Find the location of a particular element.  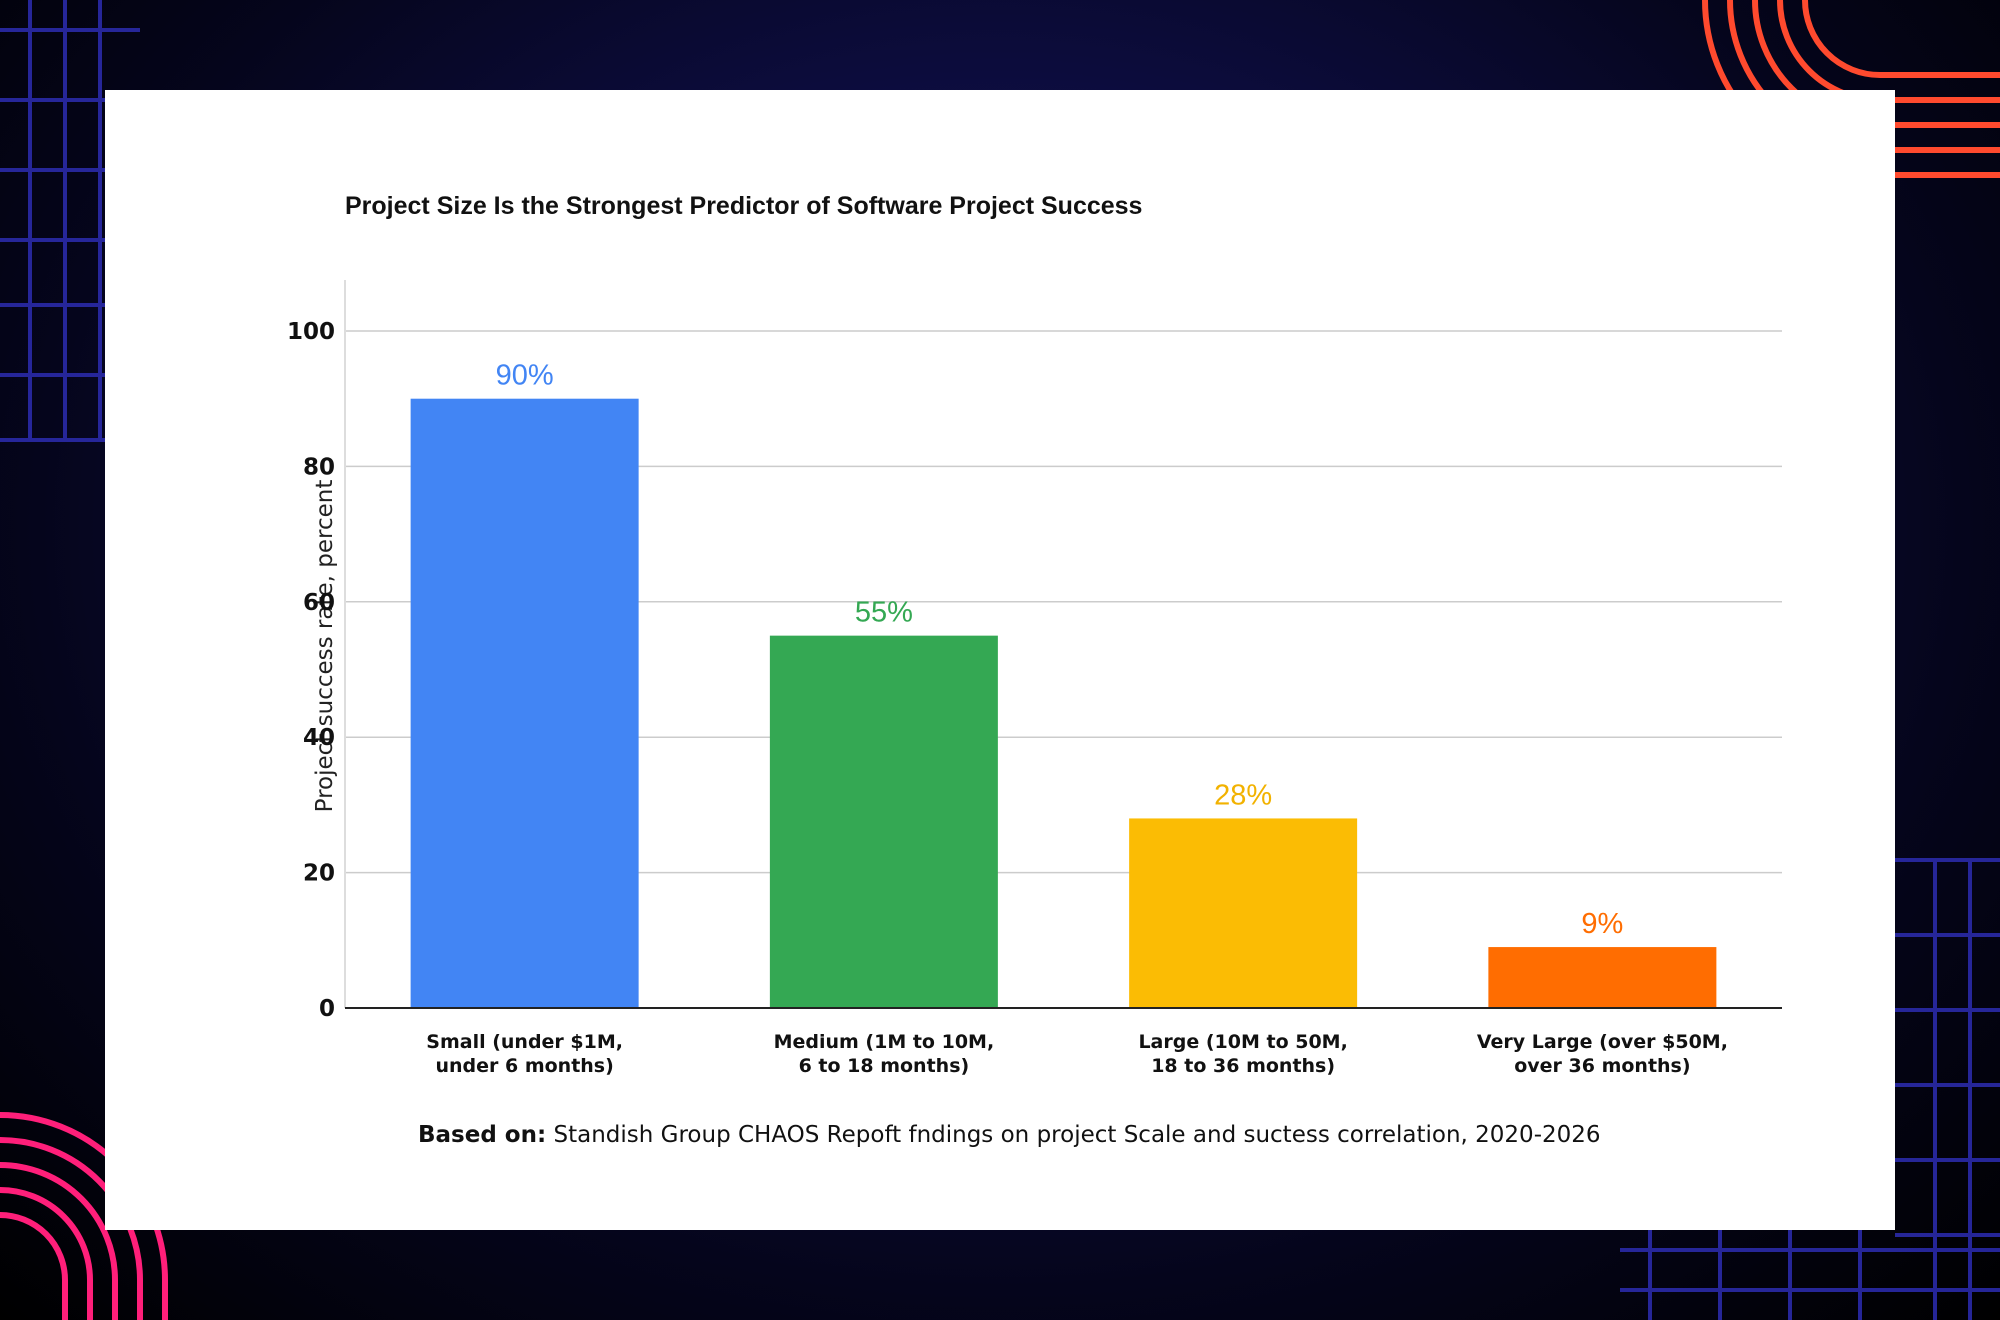

grid-pattern-bottom-right is located at coordinates (1810, 1089).